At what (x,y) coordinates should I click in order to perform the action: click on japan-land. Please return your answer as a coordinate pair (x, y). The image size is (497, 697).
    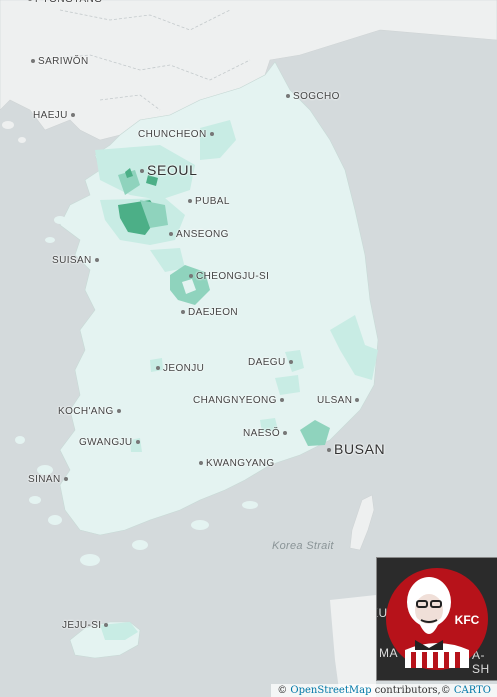
    Looking at the image, I should click on (353, 646).